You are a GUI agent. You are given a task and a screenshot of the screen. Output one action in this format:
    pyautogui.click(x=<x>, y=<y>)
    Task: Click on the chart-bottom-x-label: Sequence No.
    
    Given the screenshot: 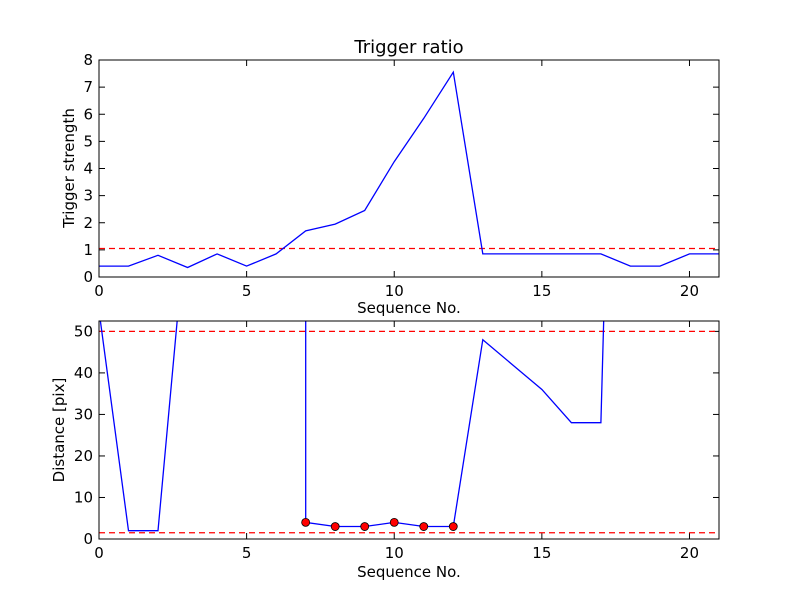 What is the action you would take?
    pyautogui.click(x=409, y=572)
    